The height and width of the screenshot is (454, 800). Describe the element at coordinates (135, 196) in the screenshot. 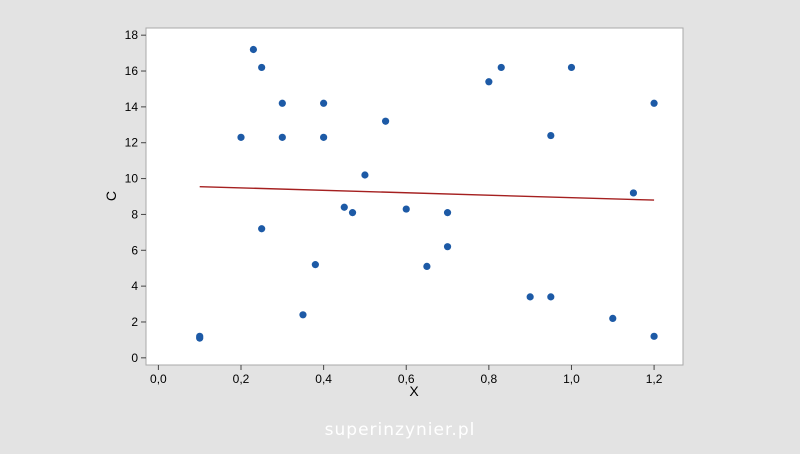

I see `y-axis: 0 2 4 6 8 10 12 14 16 18` at that location.